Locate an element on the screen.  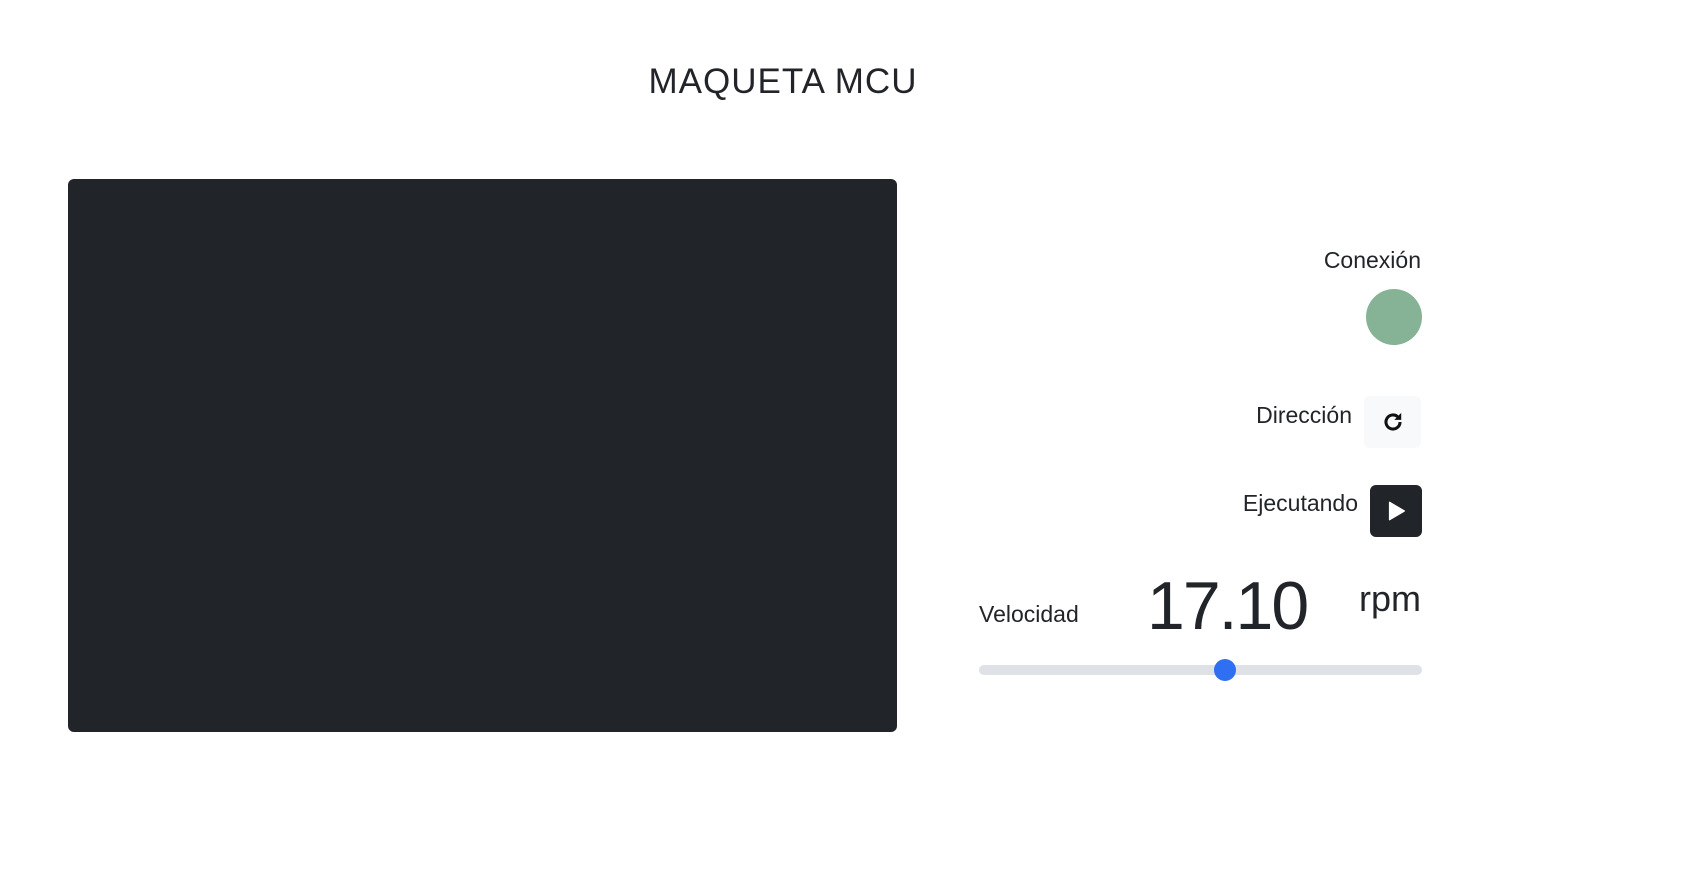
speed-label: Velocidad is located at coordinates (1029, 614).